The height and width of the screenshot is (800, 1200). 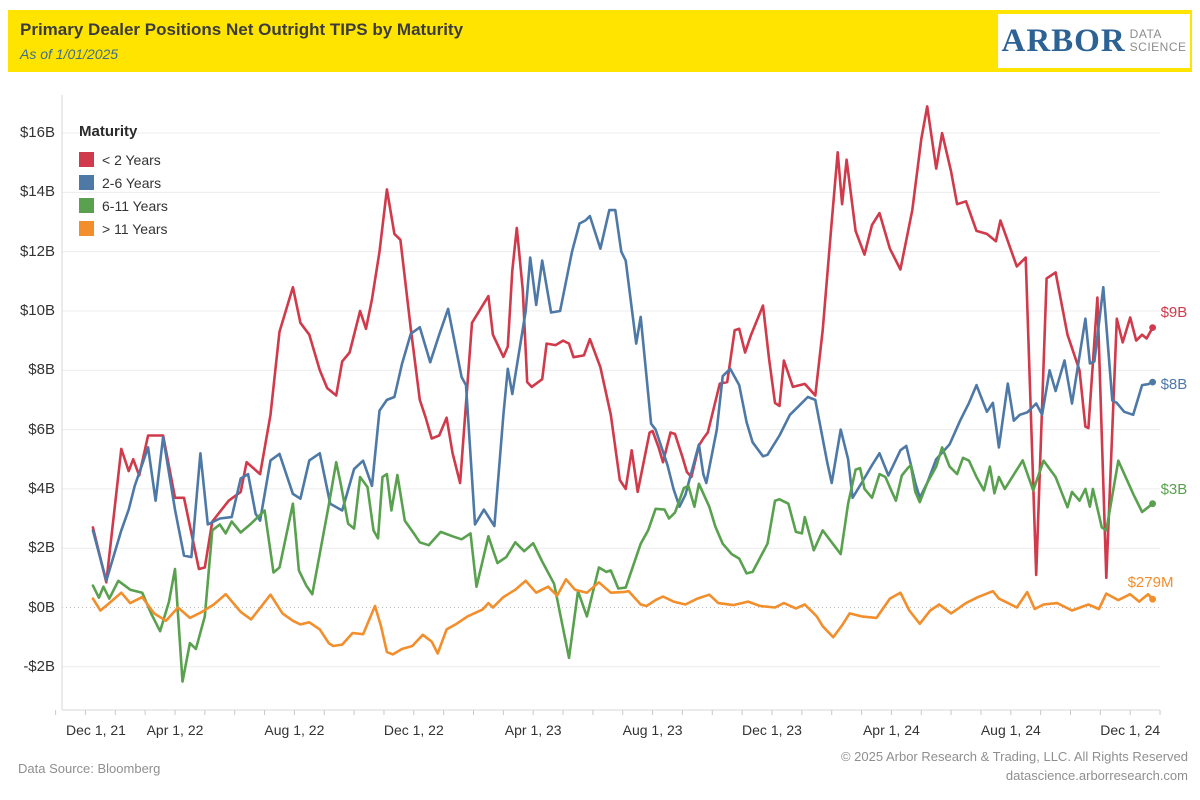 What do you see at coordinates (1010, 730) in the screenshot?
I see `x-tick-label: Aug 1, 24` at bounding box center [1010, 730].